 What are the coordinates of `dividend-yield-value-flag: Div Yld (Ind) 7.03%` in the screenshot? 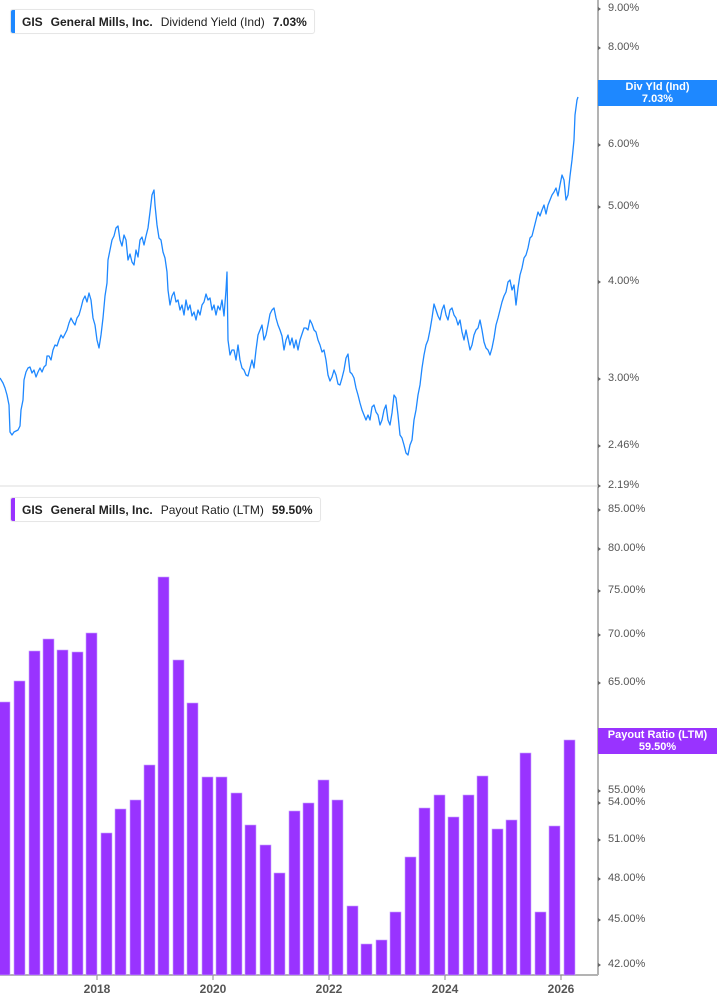 It's located at (657, 93).